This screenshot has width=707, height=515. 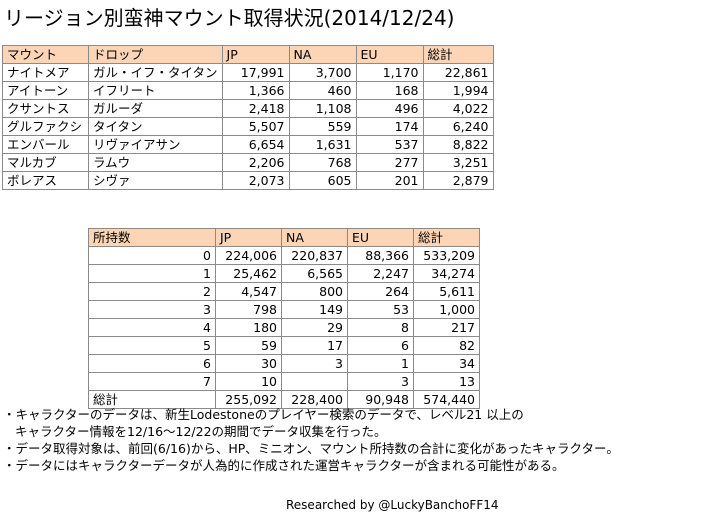 What do you see at coordinates (155, 144) in the screenshot?
I see `drop-source: リヴァイアサン` at bounding box center [155, 144].